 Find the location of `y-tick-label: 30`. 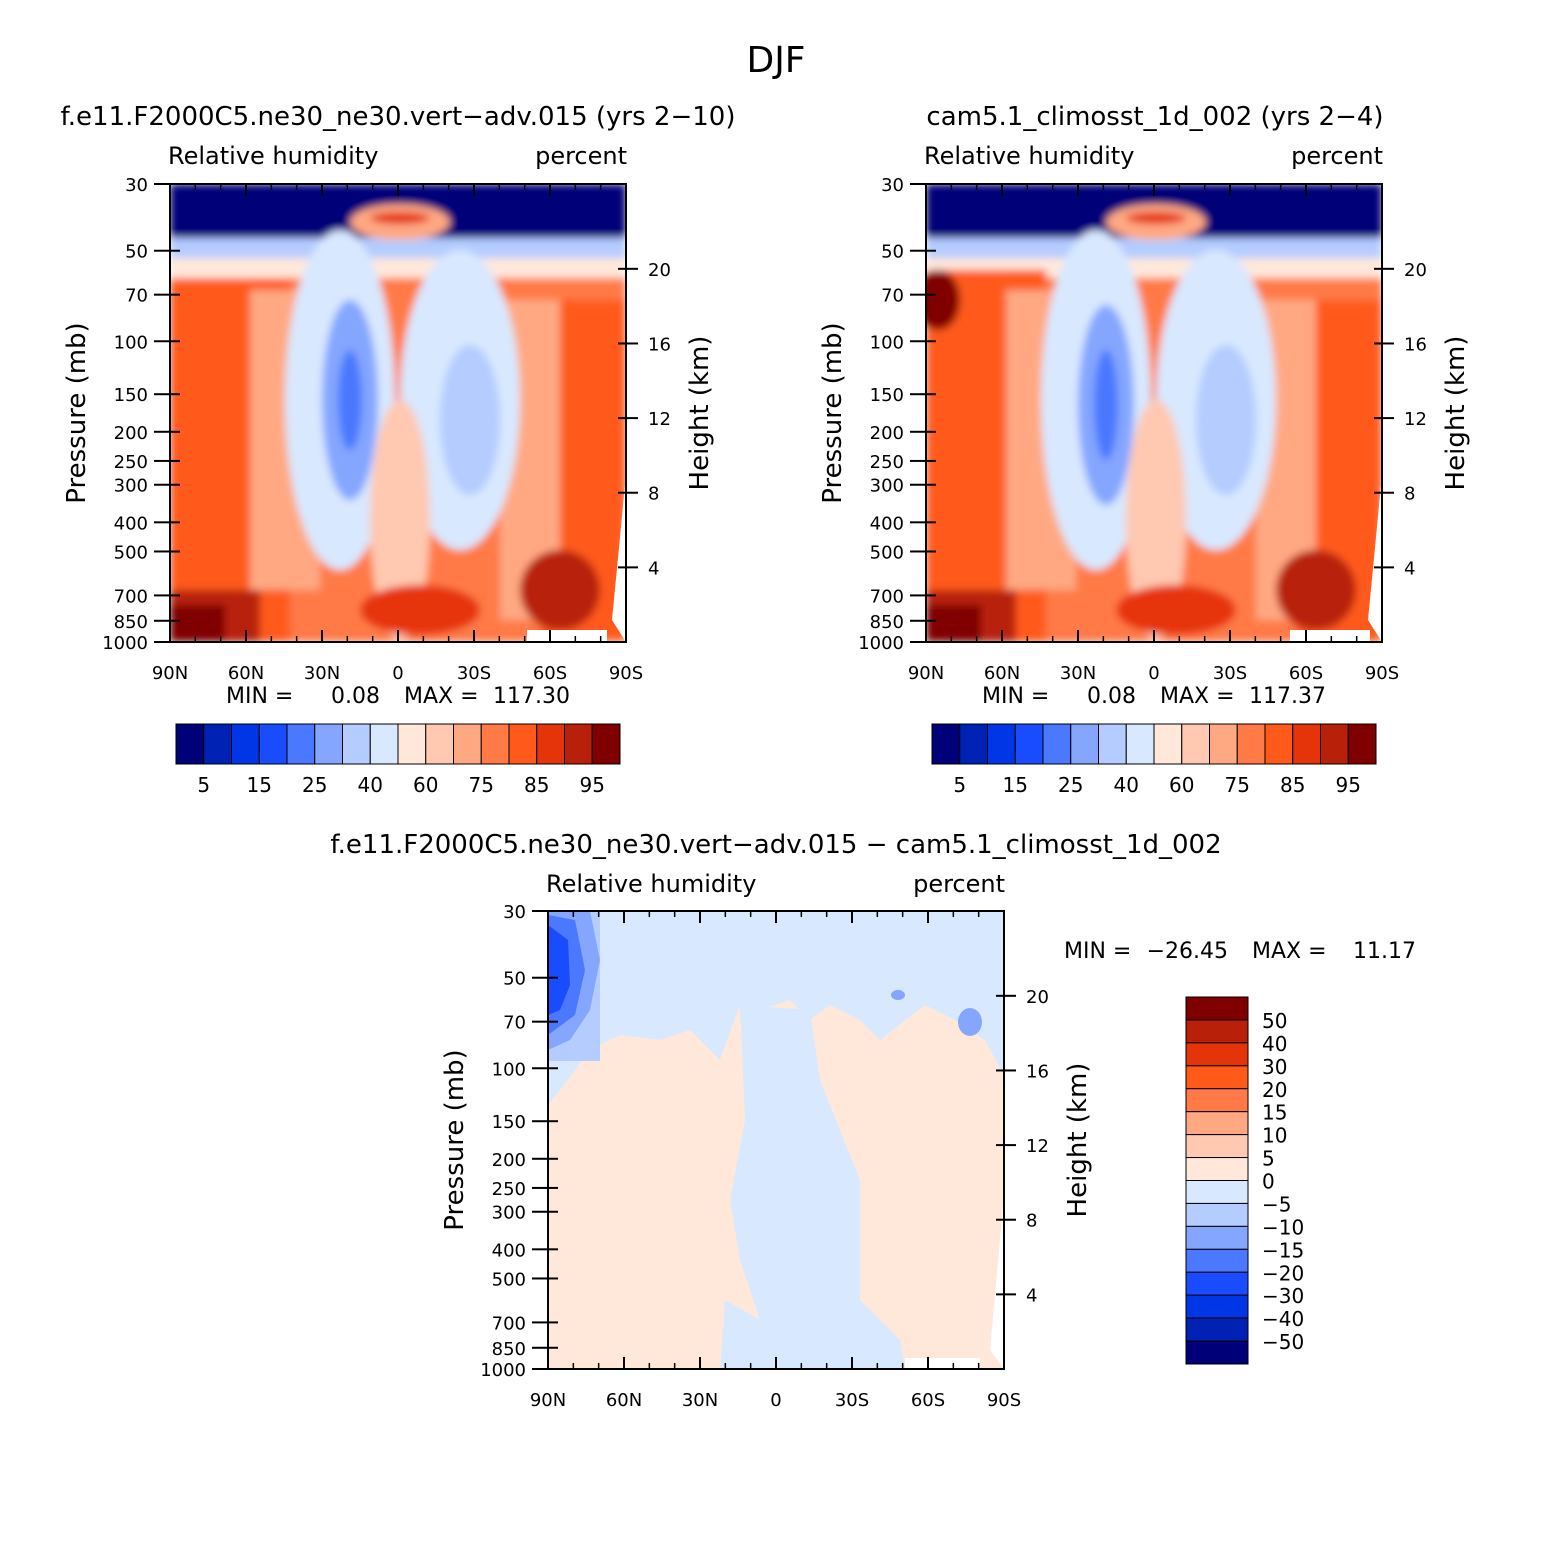

y-tick-label: 30 is located at coordinates (514, 912).